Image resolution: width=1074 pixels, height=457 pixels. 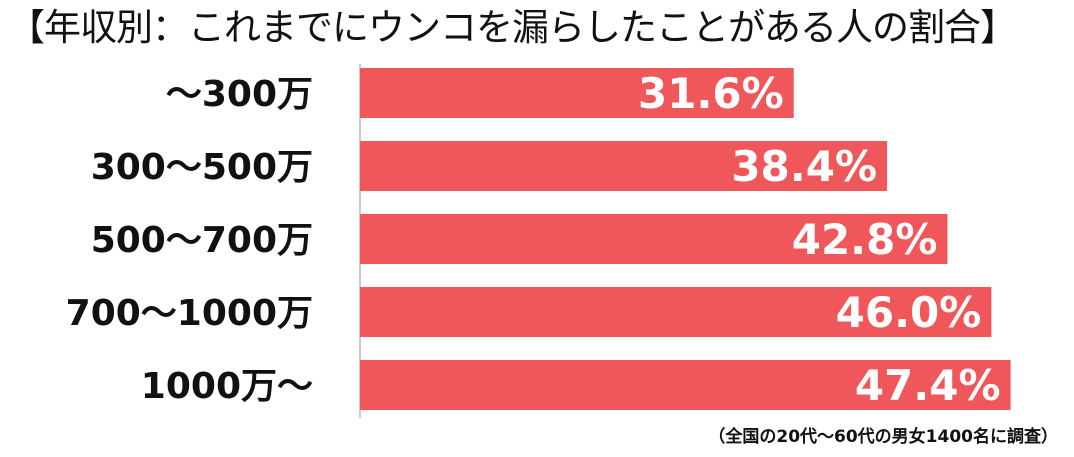 What do you see at coordinates (804, 166) in the screenshot?
I see `value-label: 38.4%` at bounding box center [804, 166].